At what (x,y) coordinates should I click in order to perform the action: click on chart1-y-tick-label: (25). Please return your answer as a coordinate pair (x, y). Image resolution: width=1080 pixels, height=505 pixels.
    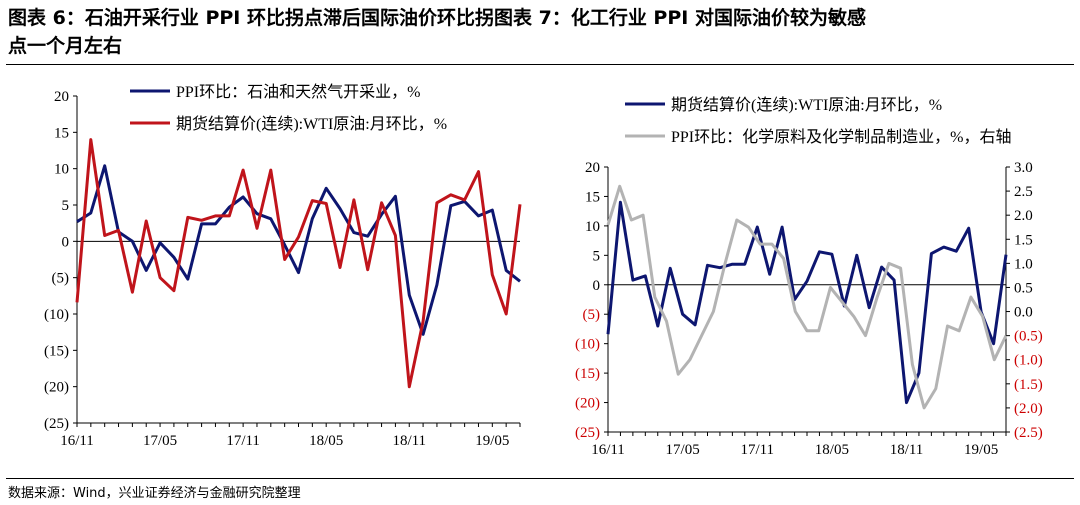
    Looking at the image, I should click on (56, 424).